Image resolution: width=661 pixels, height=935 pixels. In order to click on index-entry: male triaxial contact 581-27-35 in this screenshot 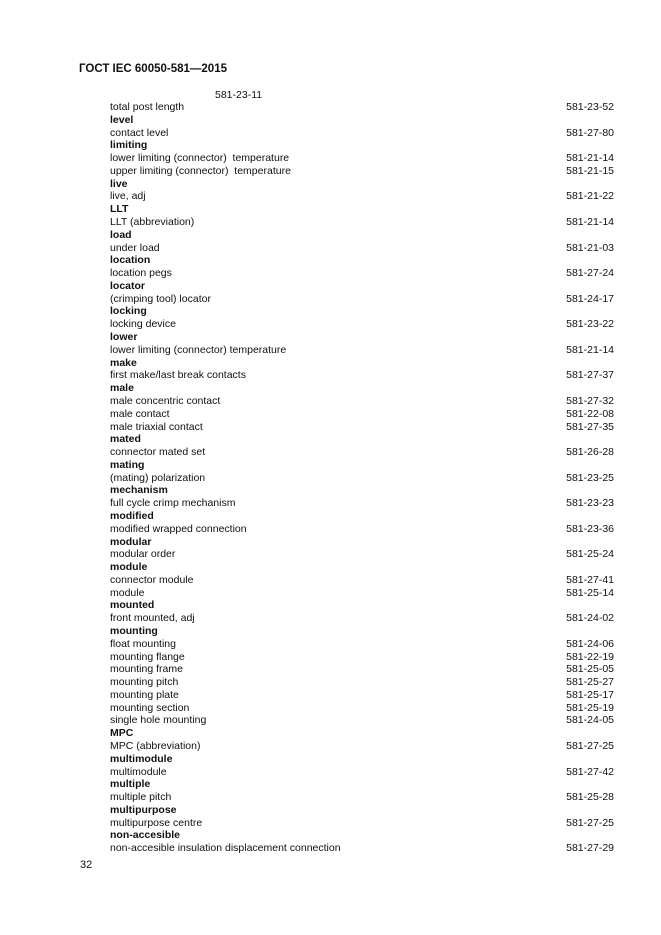, I will do `click(362, 427)`.